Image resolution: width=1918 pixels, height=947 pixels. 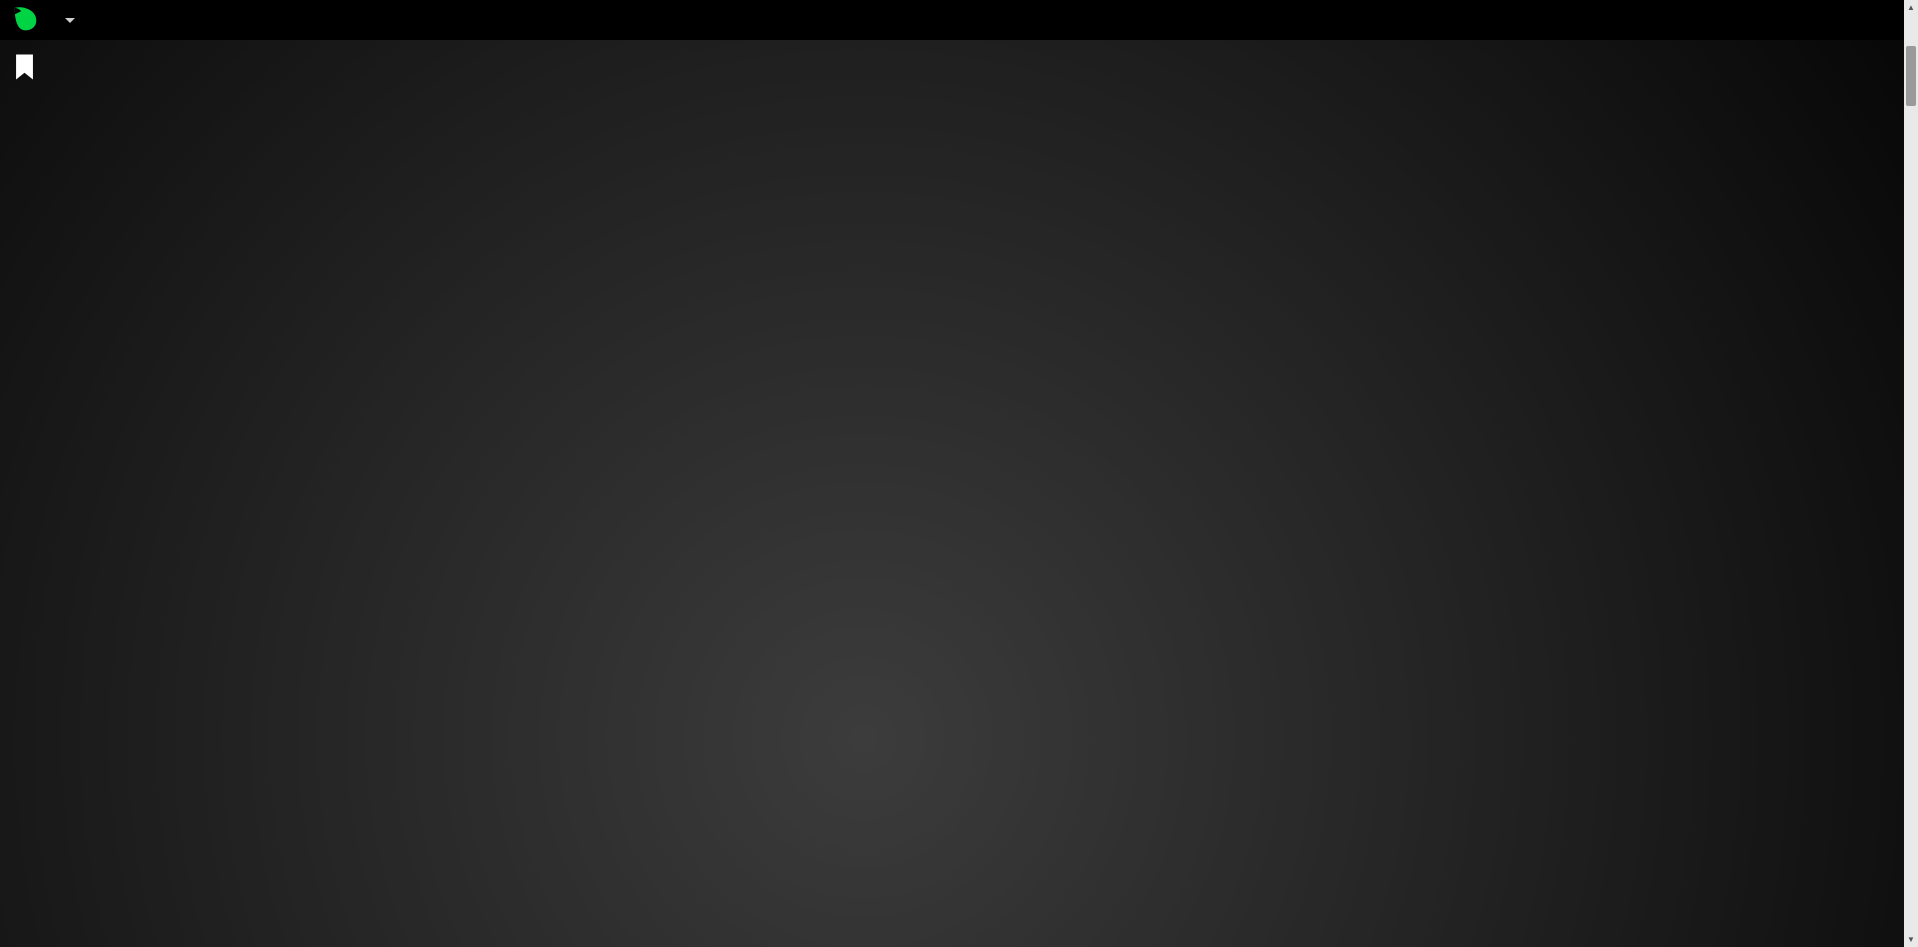 What do you see at coordinates (1911, 473) in the screenshot?
I see `page-scrollbar: ▲ ▼` at bounding box center [1911, 473].